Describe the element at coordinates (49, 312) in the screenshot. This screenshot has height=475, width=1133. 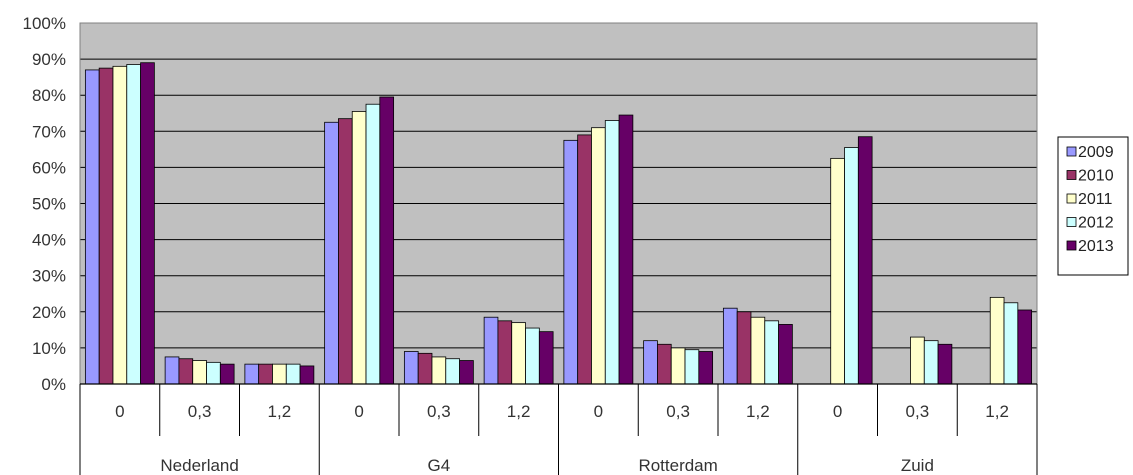
I see `y-tick-label: 20%` at that location.